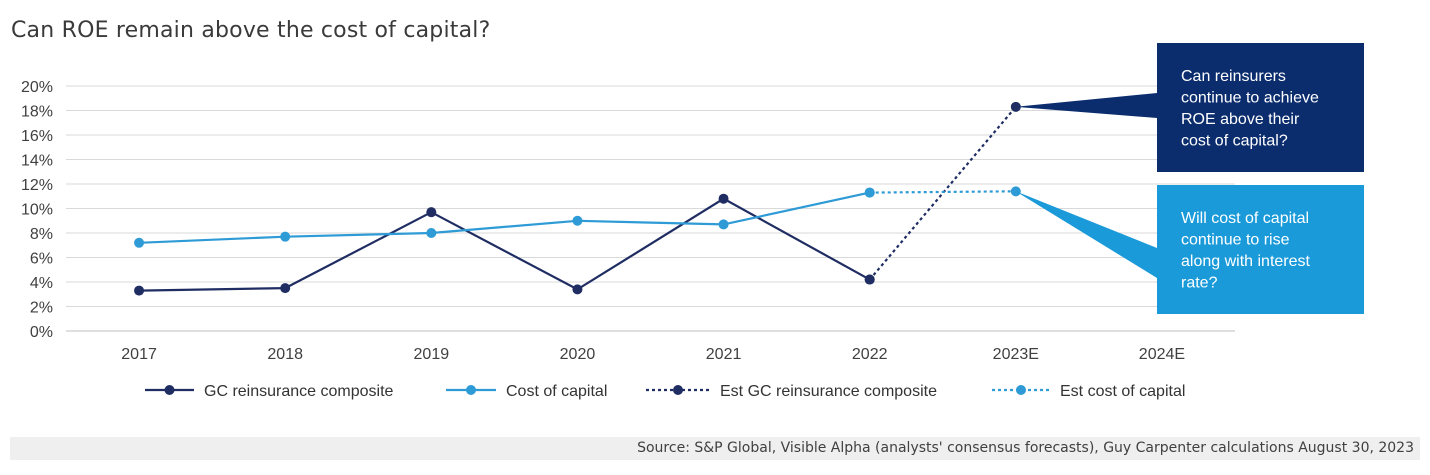 This screenshot has width=1430, height=475. I want to click on y-tick-label: 8%, so click(41, 234).